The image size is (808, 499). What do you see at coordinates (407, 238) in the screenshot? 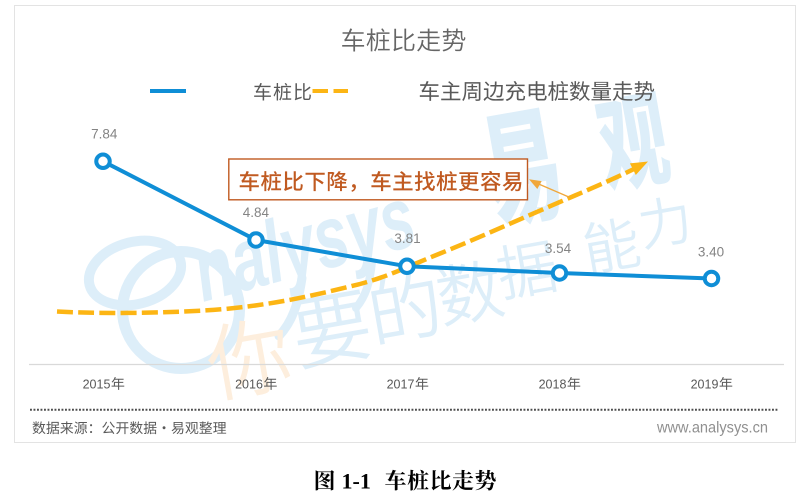
I see `svg-text: 3.81` at bounding box center [407, 238].